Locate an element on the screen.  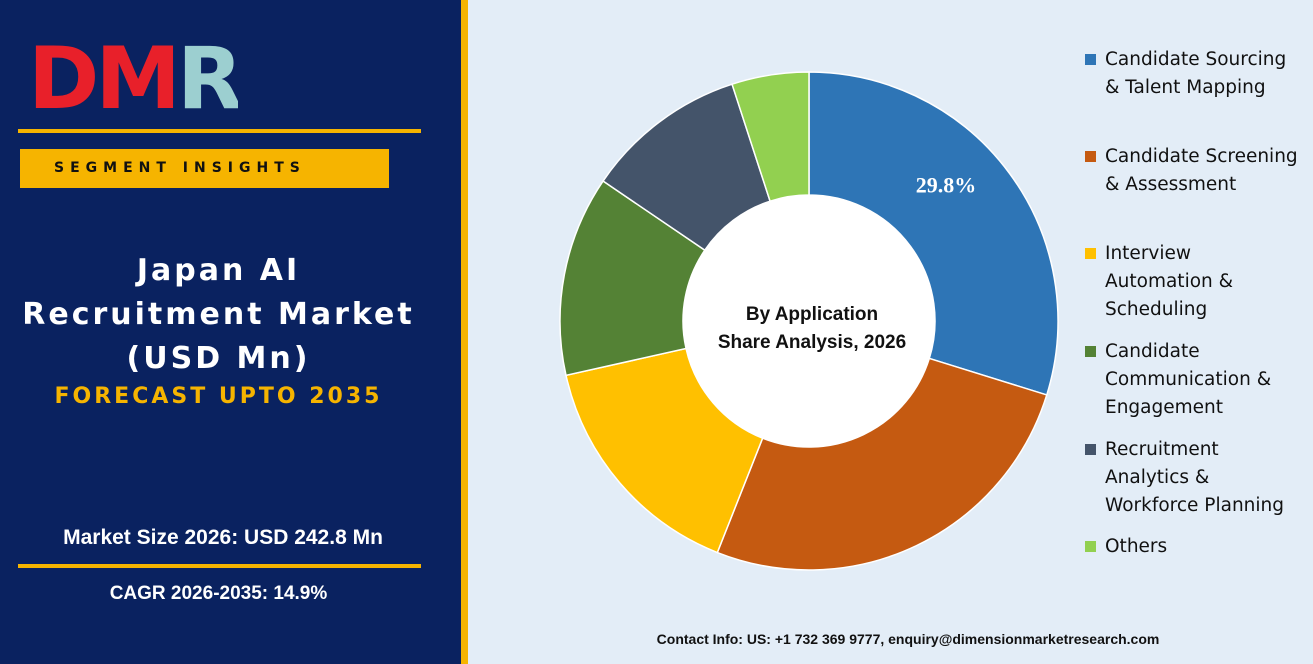
dmr-logo: DMR is located at coordinates (133, 75).